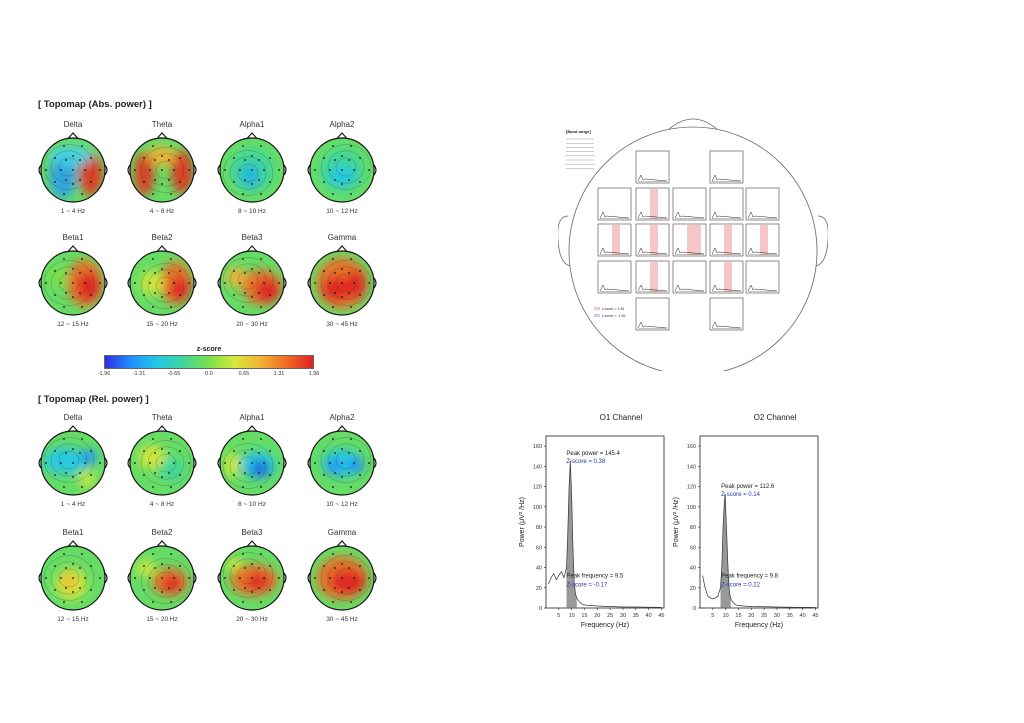 The height and width of the screenshot is (723, 1024). I want to click on rel-topomap-theta: Theta 4 ~ 8 Hz, so click(162, 460).